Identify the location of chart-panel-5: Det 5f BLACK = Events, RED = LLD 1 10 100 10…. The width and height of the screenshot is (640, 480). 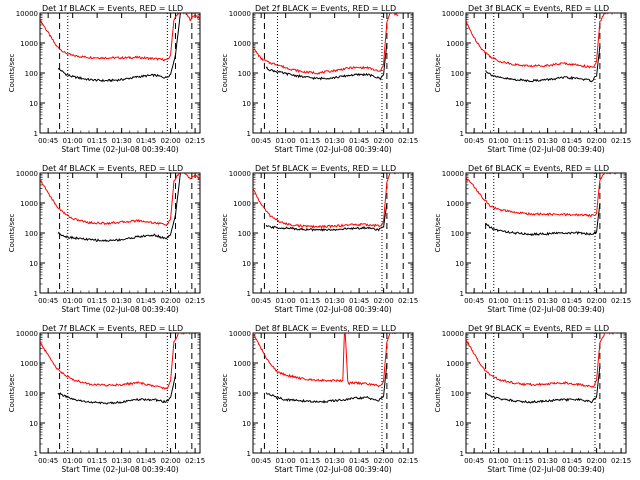
(319, 239).